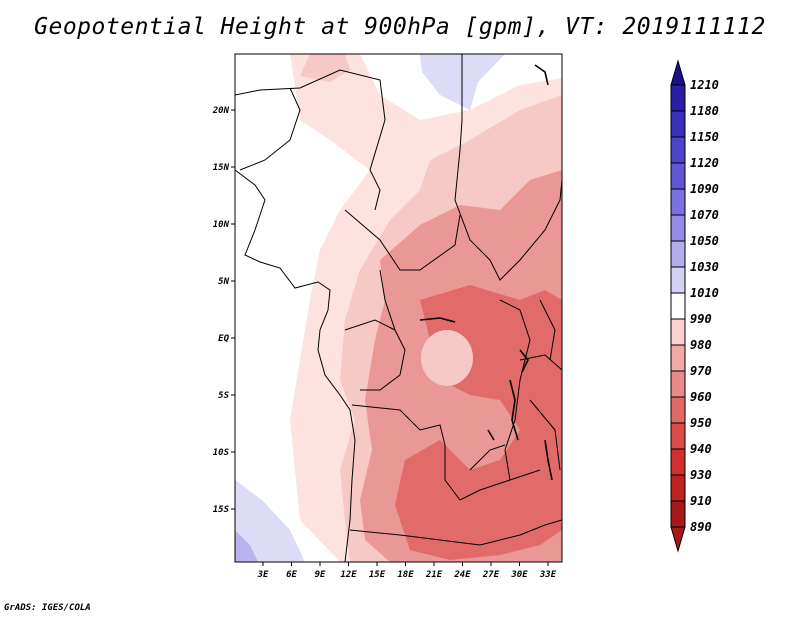 The width and height of the screenshot is (800, 618). Describe the element at coordinates (47, 608) in the screenshot. I see `software-credit: GrADS: IGES/COLA` at that location.